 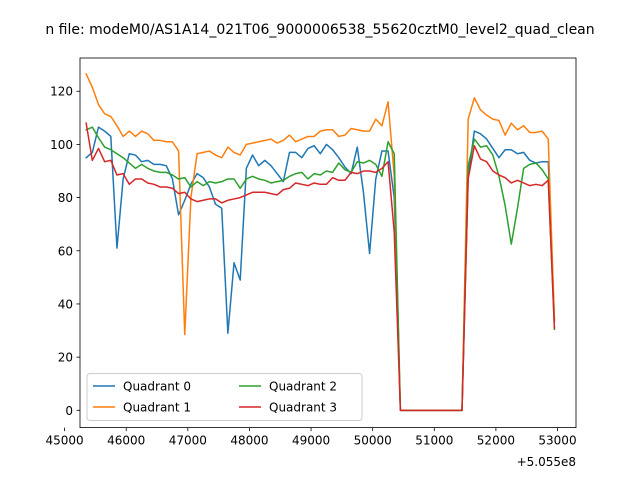 What do you see at coordinates (65, 251) in the screenshot?
I see `y-tick-label-60: 60` at bounding box center [65, 251].